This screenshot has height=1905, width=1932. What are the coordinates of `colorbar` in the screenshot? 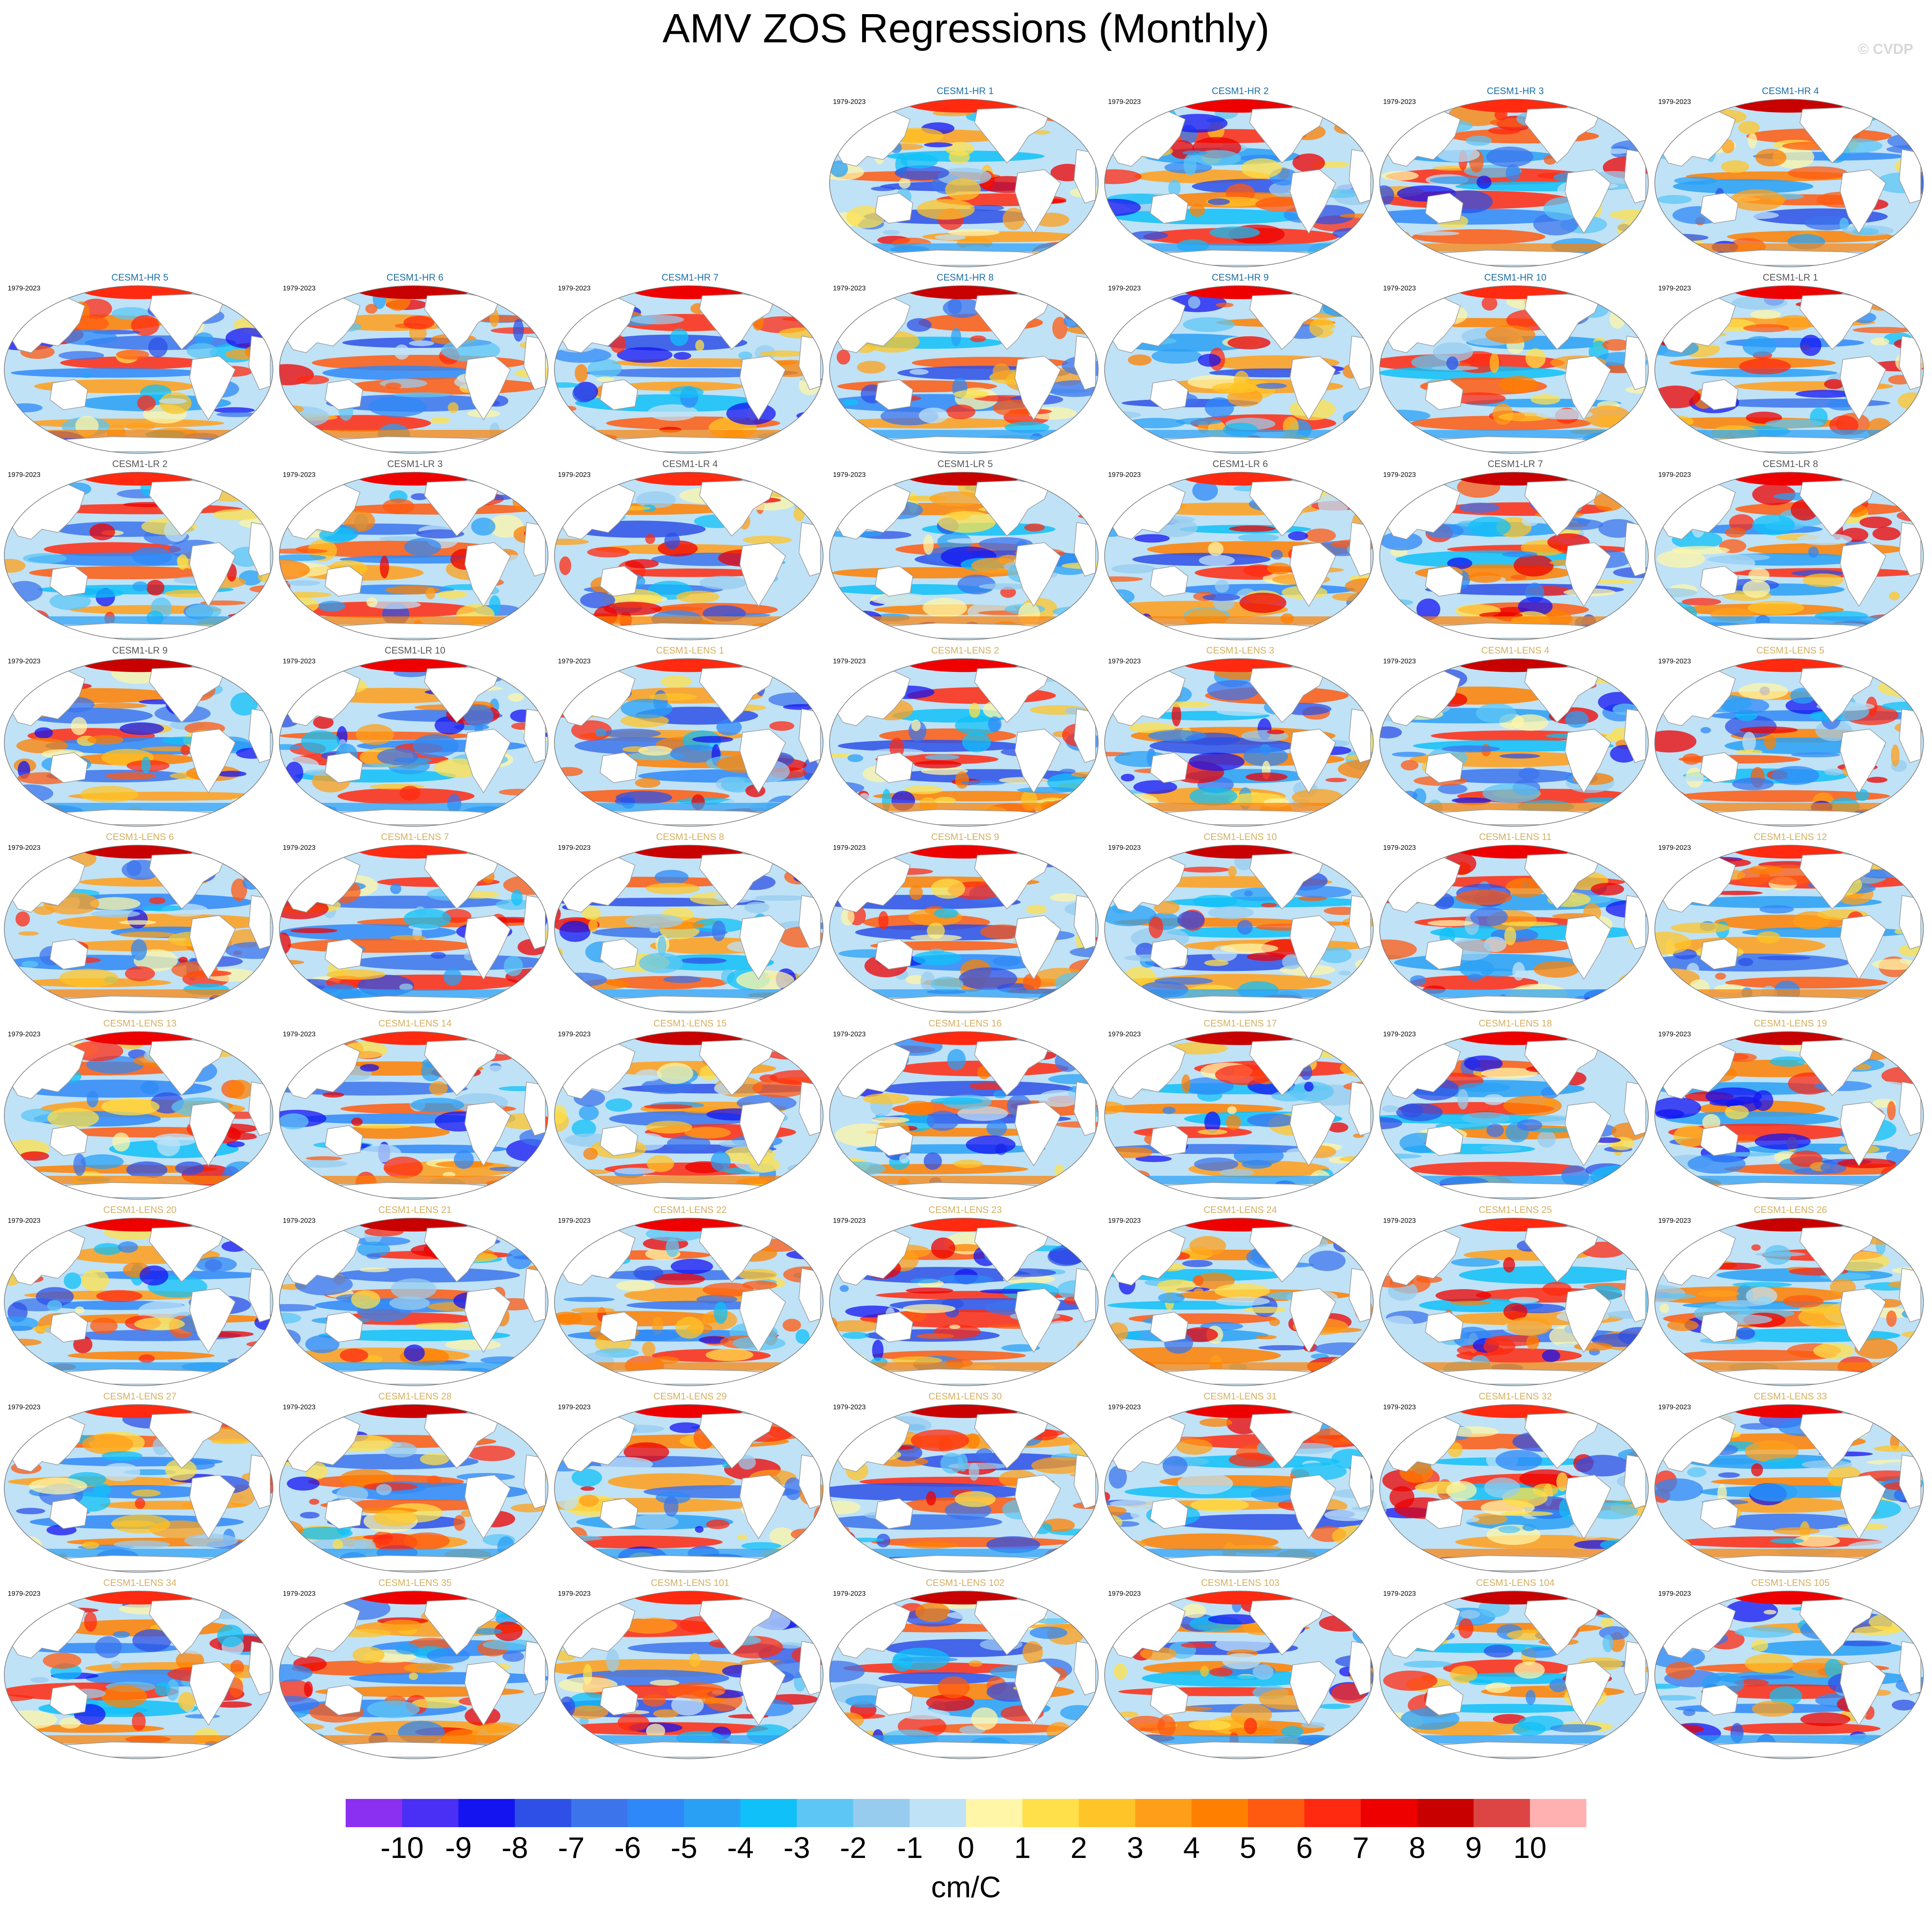 It's located at (966, 1813).